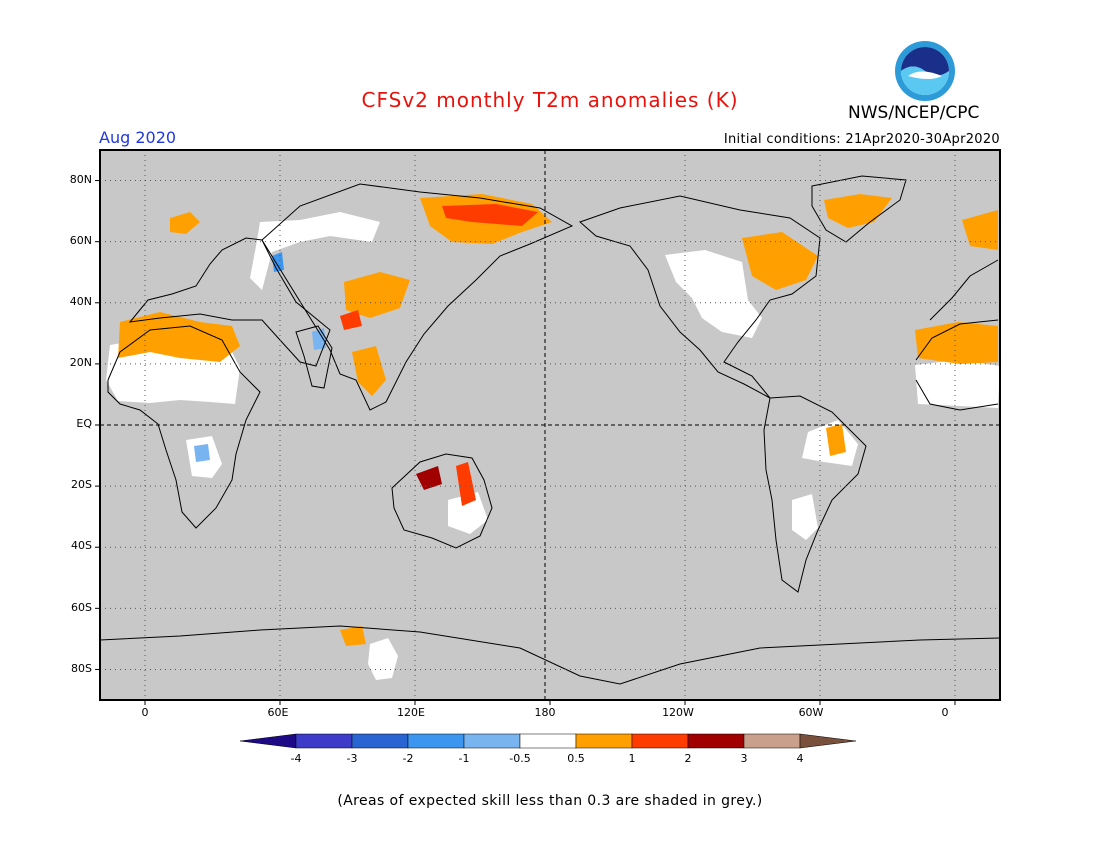 The image size is (1100, 850). What do you see at coordinates (80, 240) in the screenshot?
I see `lat-label-60n: 60N` at bounding box center [80, 240].